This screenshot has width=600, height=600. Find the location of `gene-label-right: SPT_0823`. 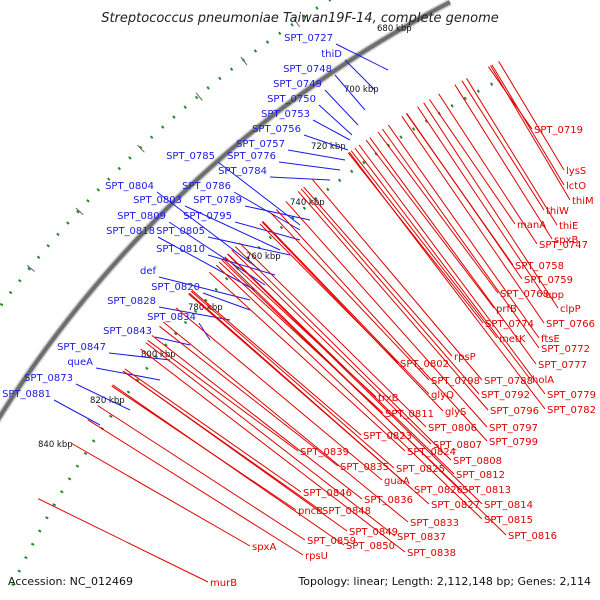

gene-label-right: SPT_0823 is located at coordinates (387, 436).